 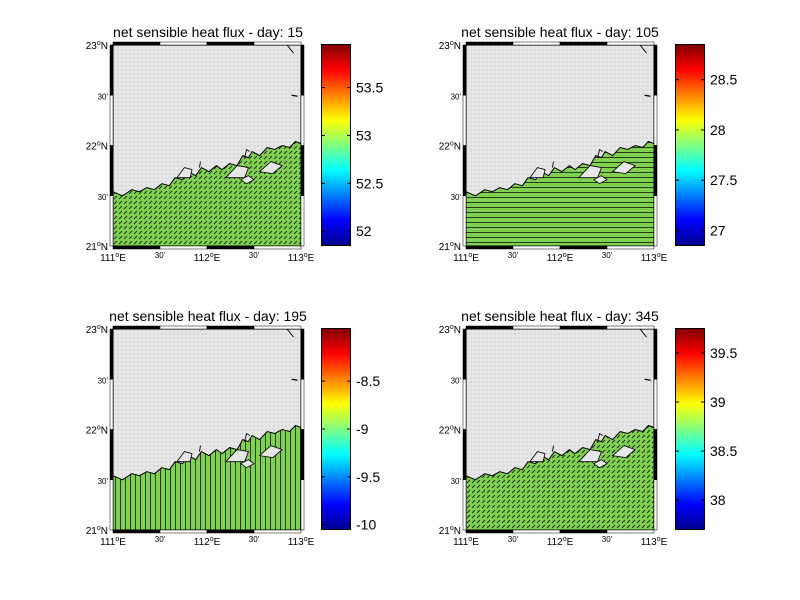 What do you see at coordinates (364, 135) in the screenshot?
I see `colorbar-tick-label: 53` at bounding box center [364, 135].